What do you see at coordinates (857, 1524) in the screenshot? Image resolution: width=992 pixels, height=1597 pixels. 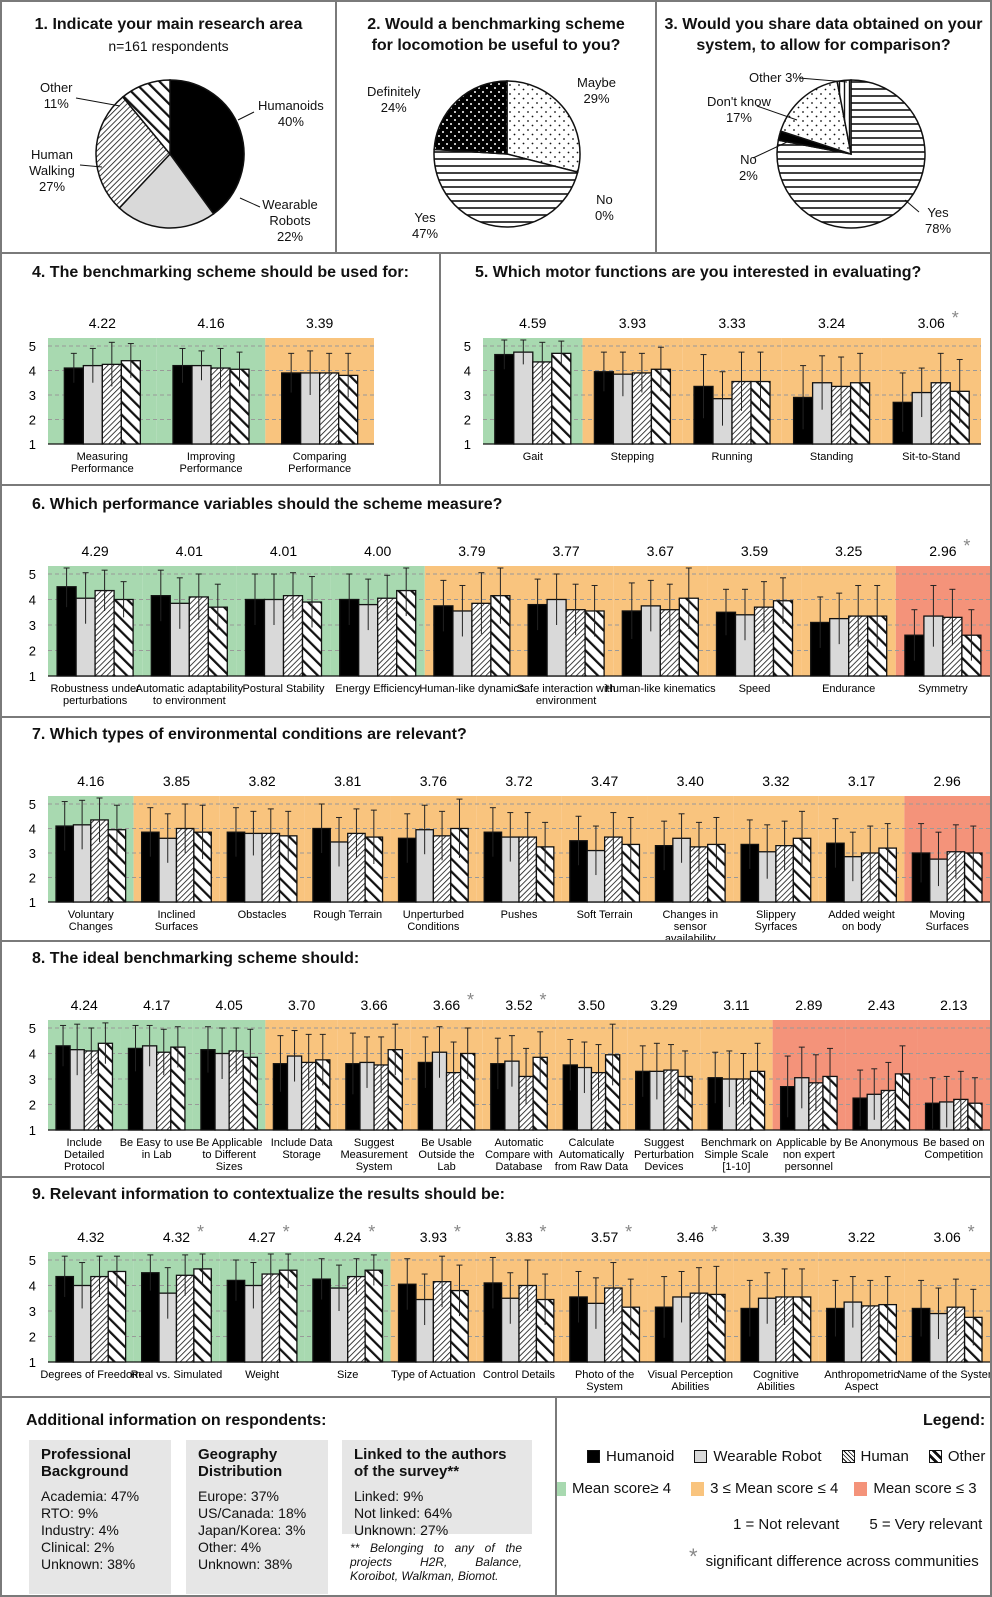 I see `legend-scale-row: 1 = Not relevant 5 = Very relevant` at bounding box center [857, 1524].